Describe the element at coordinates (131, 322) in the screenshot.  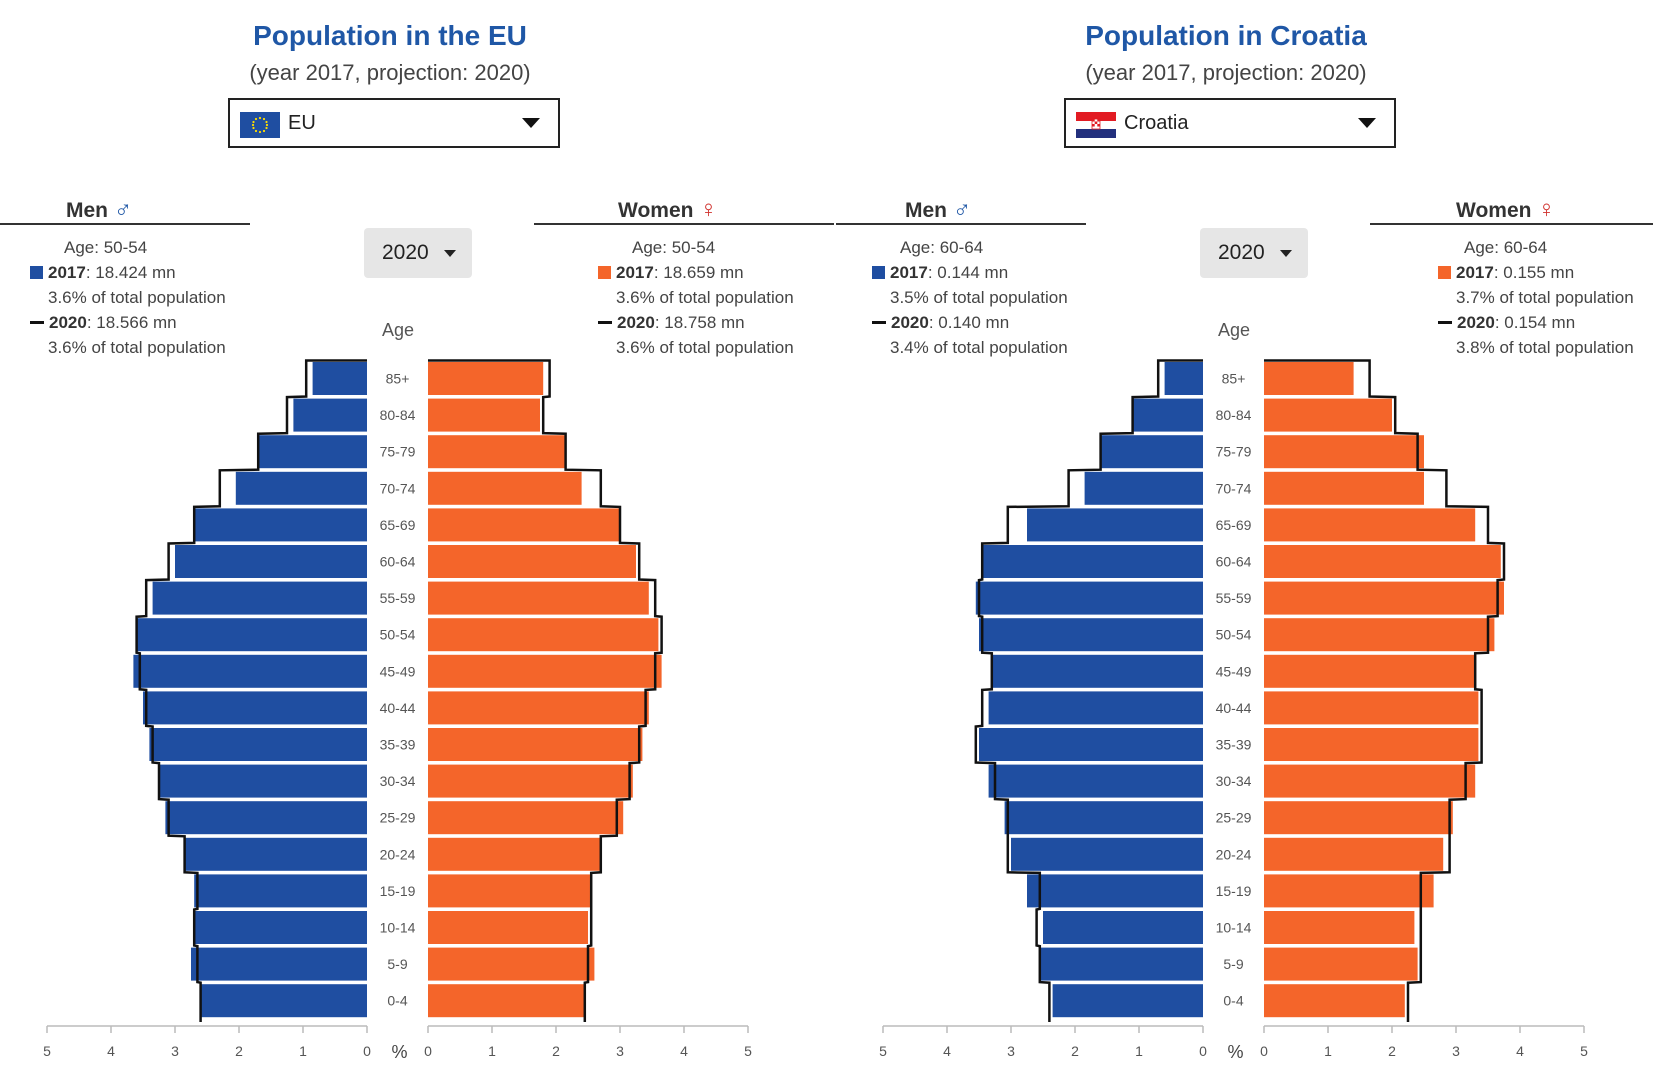
I see `tooltip-value: : 18.566 mn` at that location.